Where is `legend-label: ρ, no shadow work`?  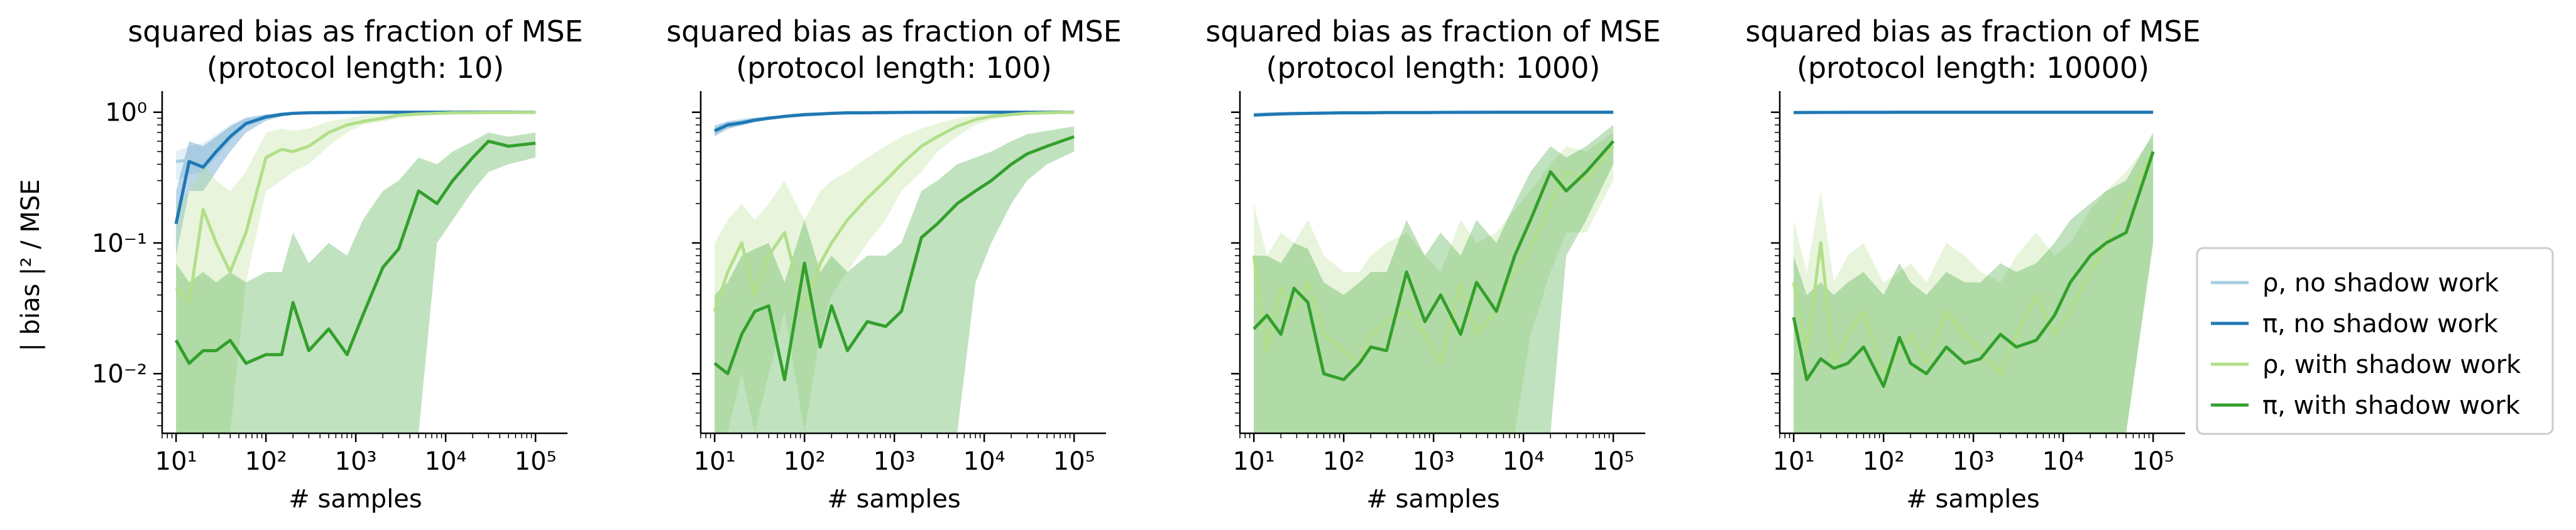
legend-label: ρ, no shadow work is located at coordinates (2380, 283).